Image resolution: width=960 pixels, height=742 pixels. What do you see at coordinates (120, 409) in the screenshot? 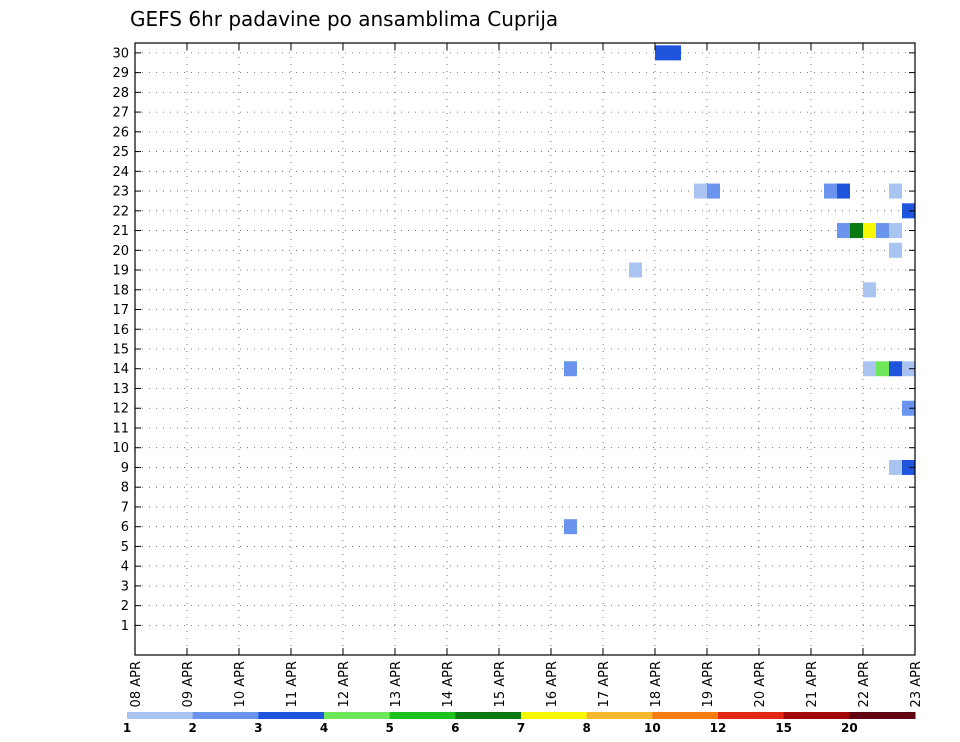
I see `y-tick-label: 12` at bounding box center [120, 409].